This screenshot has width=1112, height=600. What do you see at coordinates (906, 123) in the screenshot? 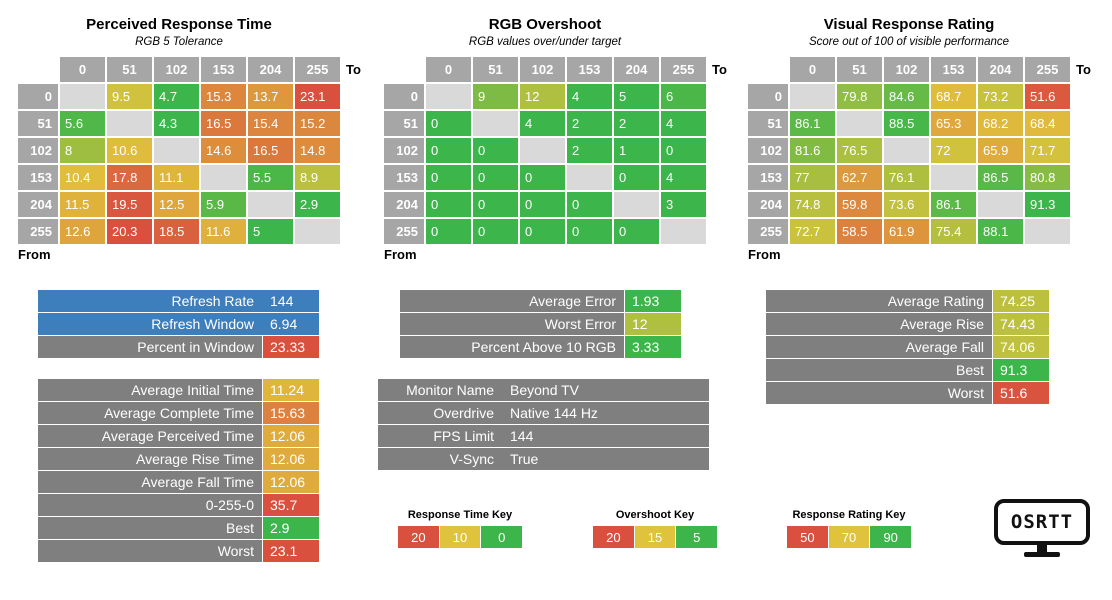
I see `heatmap-value-cell: 88.5` at bounding box center [906, 123].